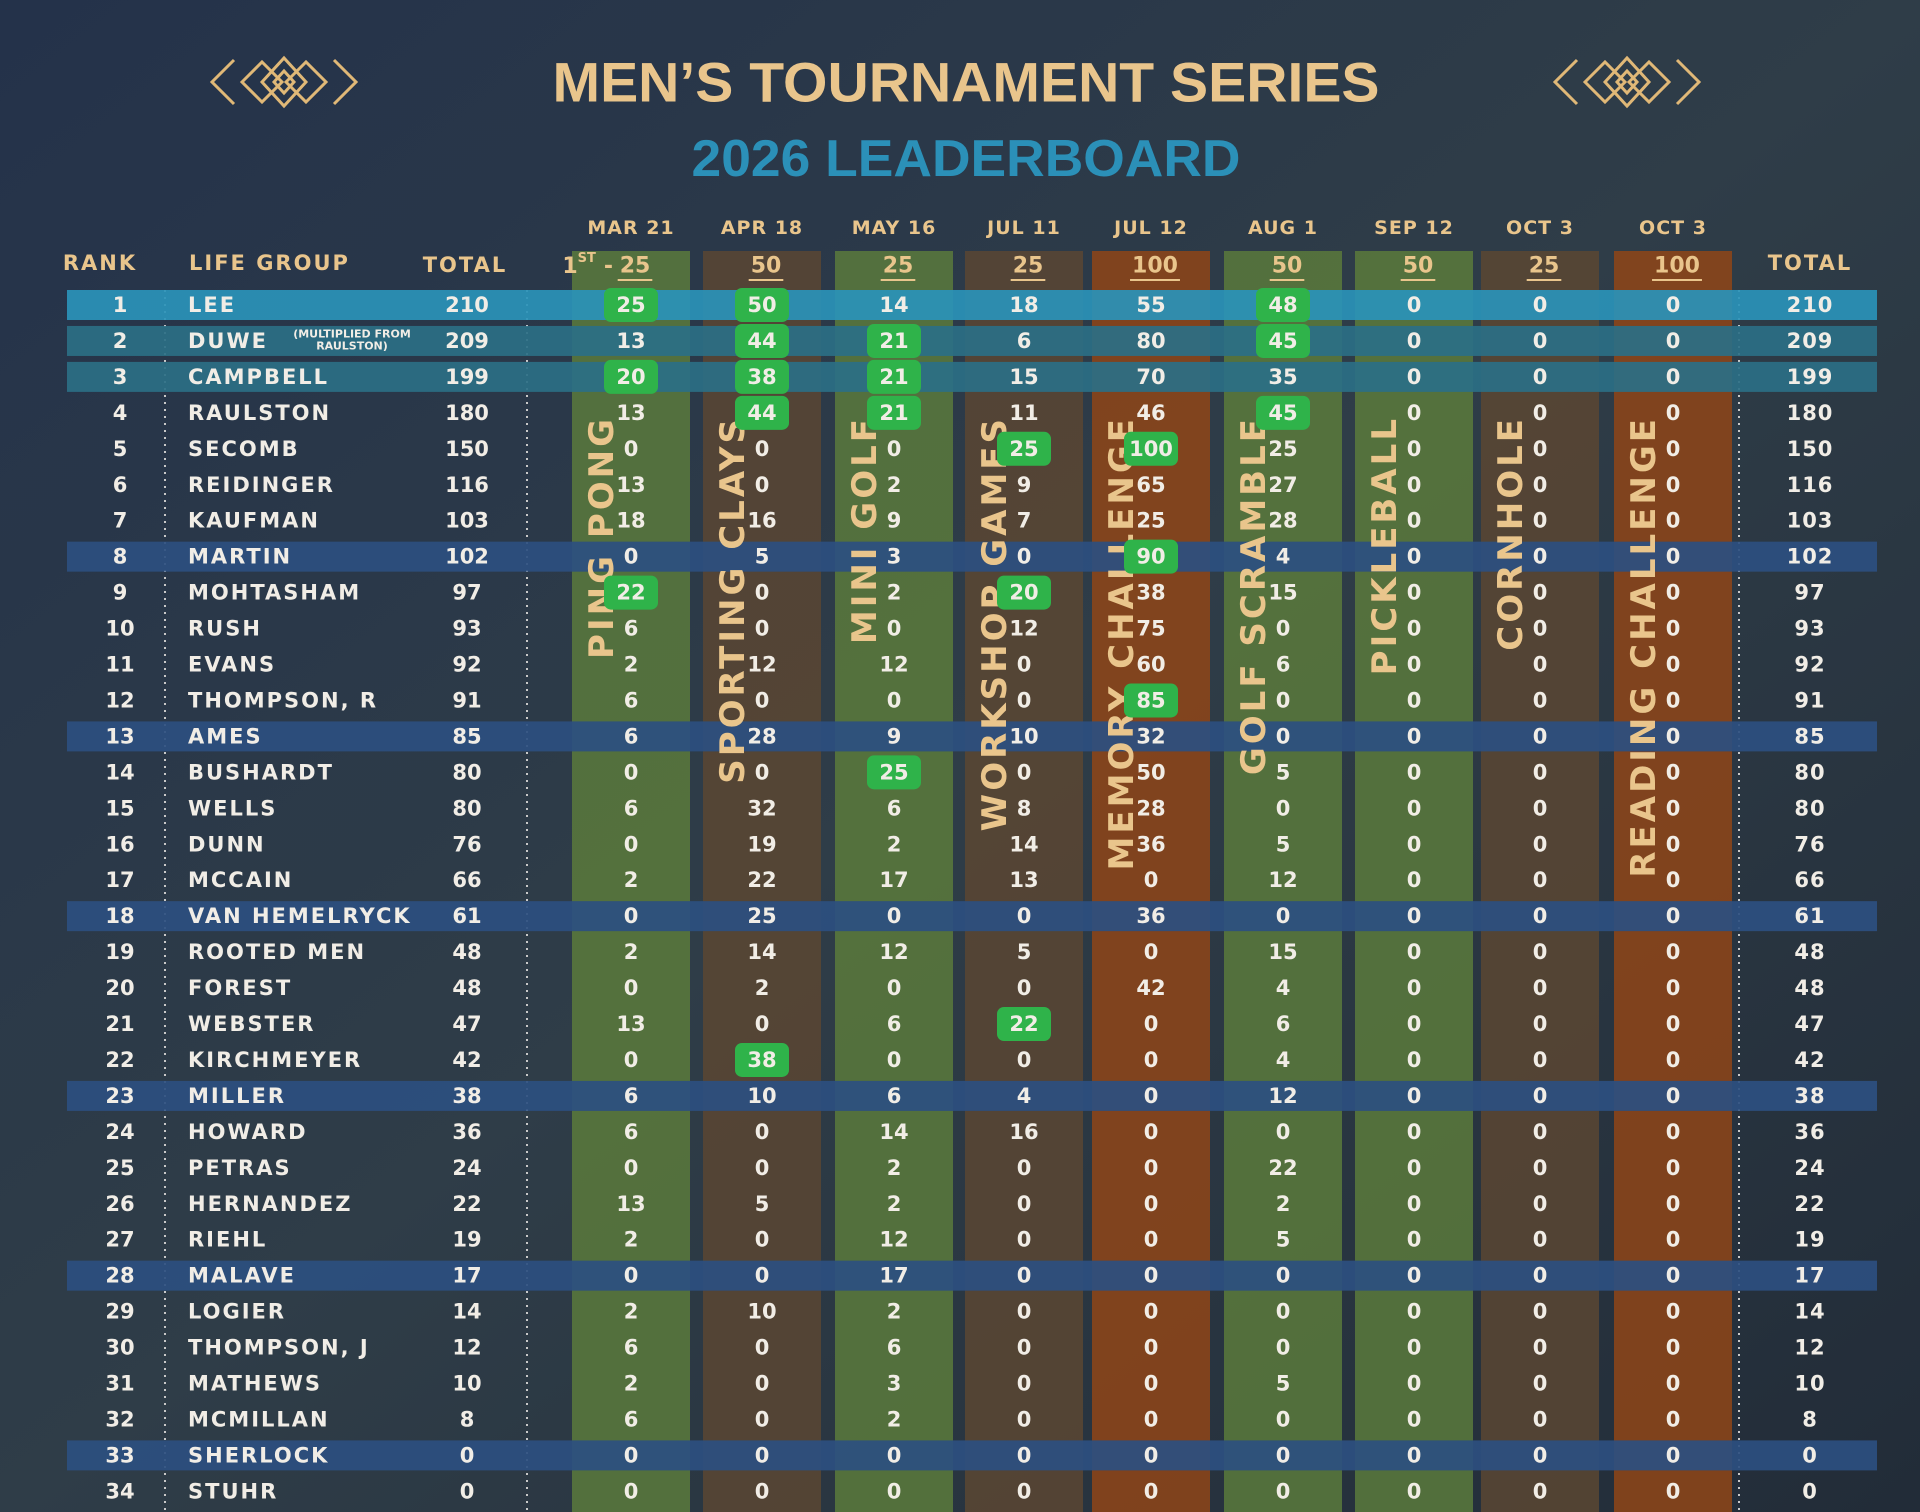  What do you see at coordinates (466, 629) in the screenshot?
I see `total: 93` at bounding box center [466, 629].